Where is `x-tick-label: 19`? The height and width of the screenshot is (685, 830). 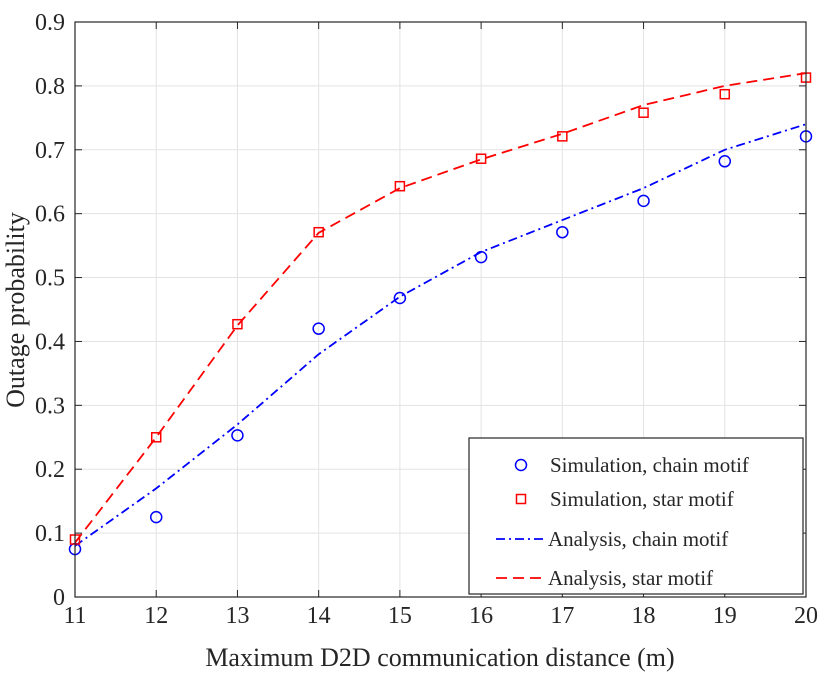
x-tick-label: 19 is located at coordinates (725, 616).